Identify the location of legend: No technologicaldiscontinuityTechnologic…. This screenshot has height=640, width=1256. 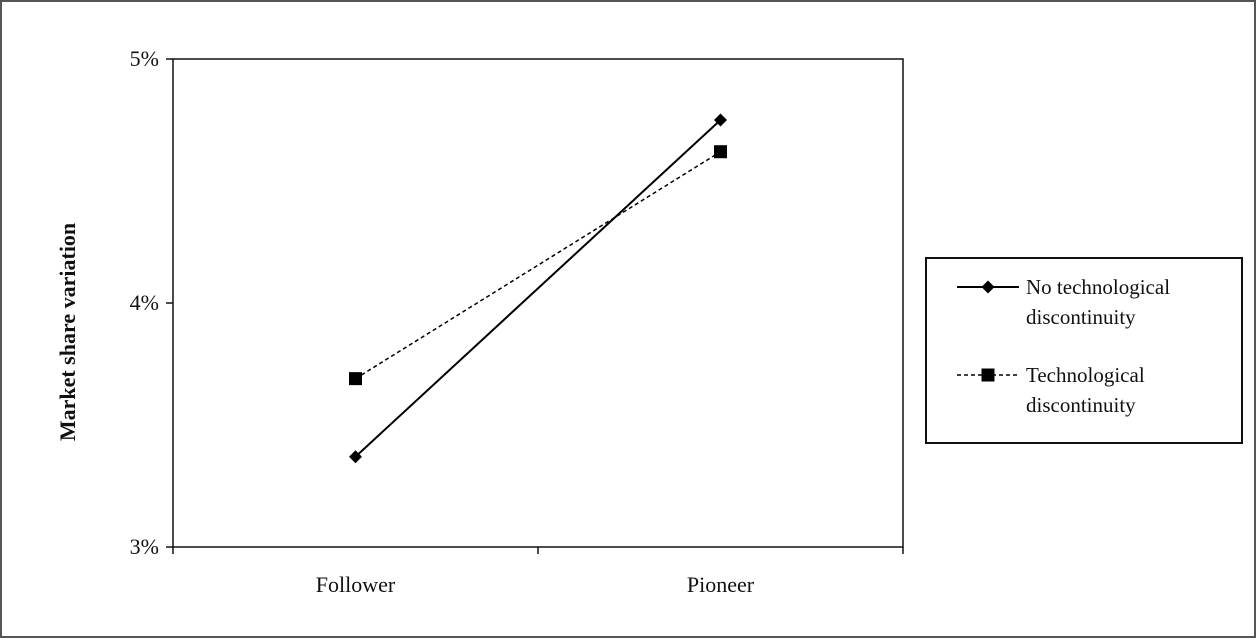
(1084, 350).